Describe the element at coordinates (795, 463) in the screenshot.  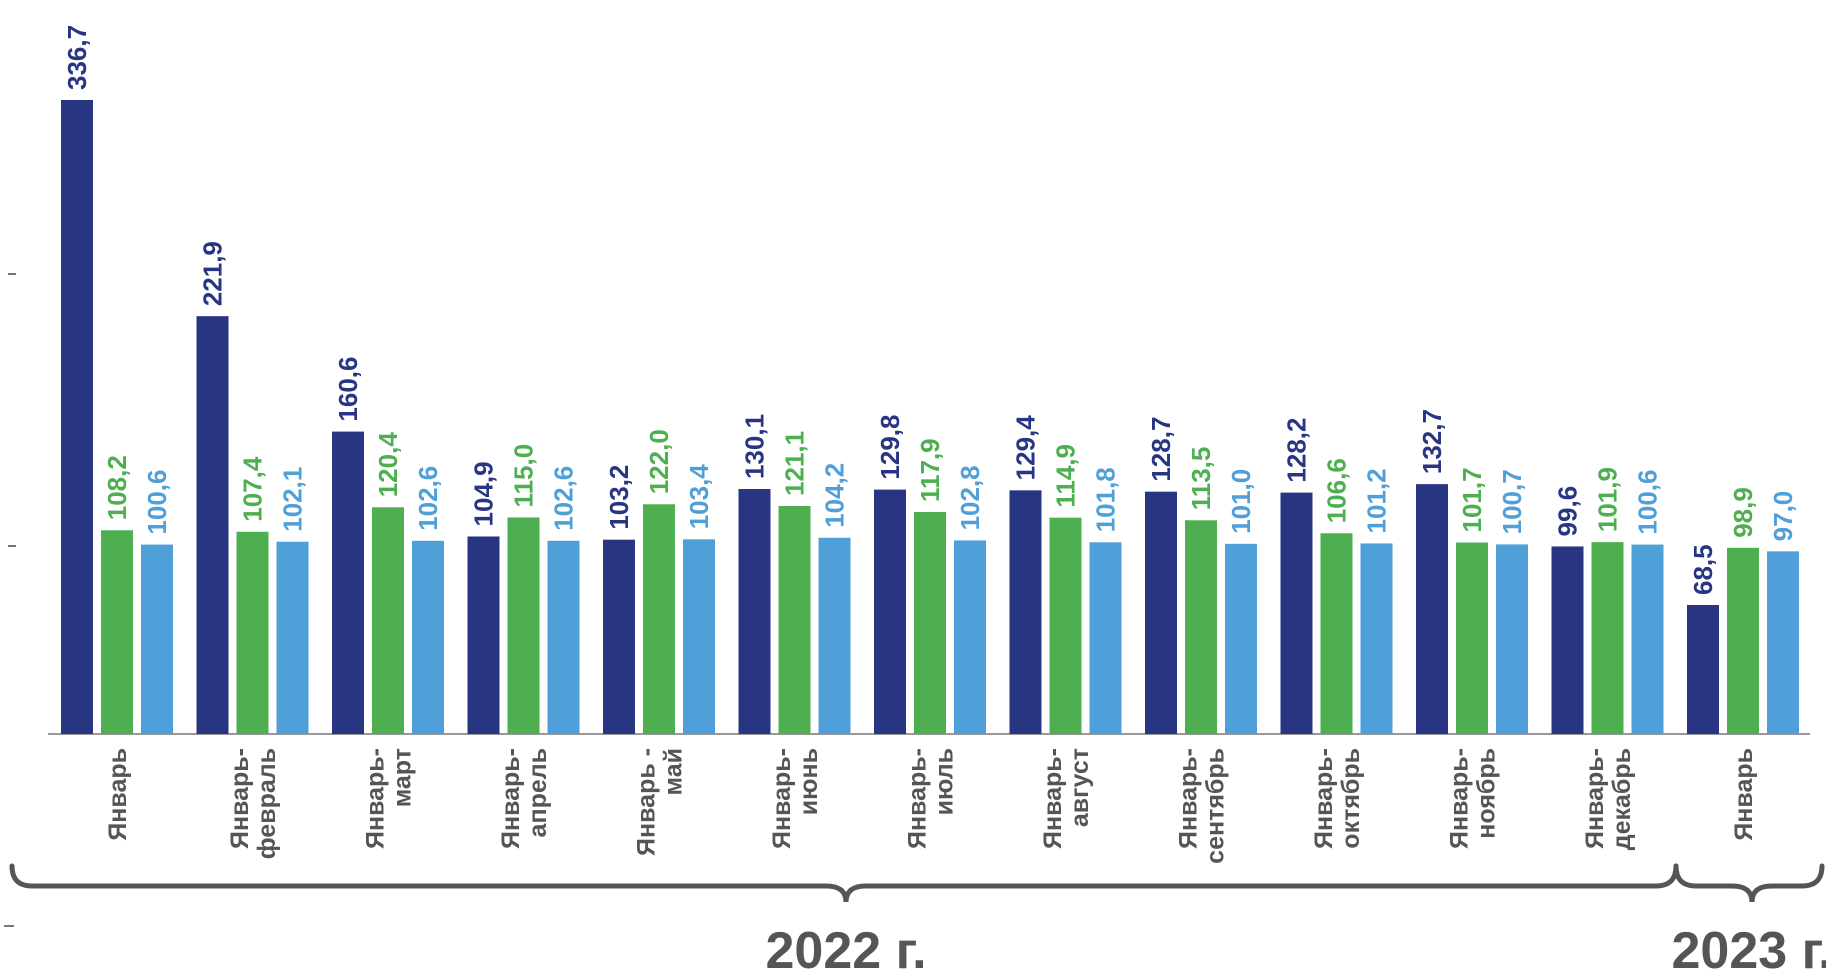
I see `data-label: 121,1` at that location.